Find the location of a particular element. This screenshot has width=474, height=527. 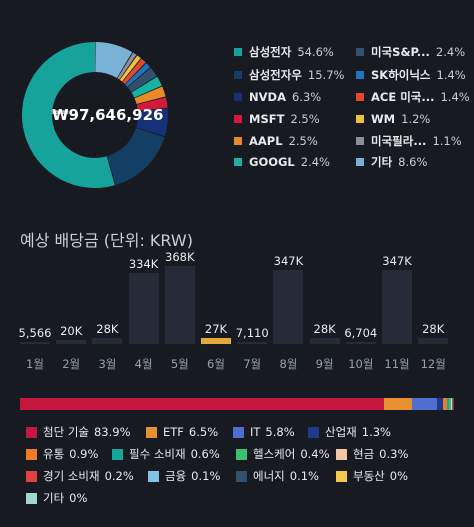

sector-name: 현금 is located at coordinates (364, 454).